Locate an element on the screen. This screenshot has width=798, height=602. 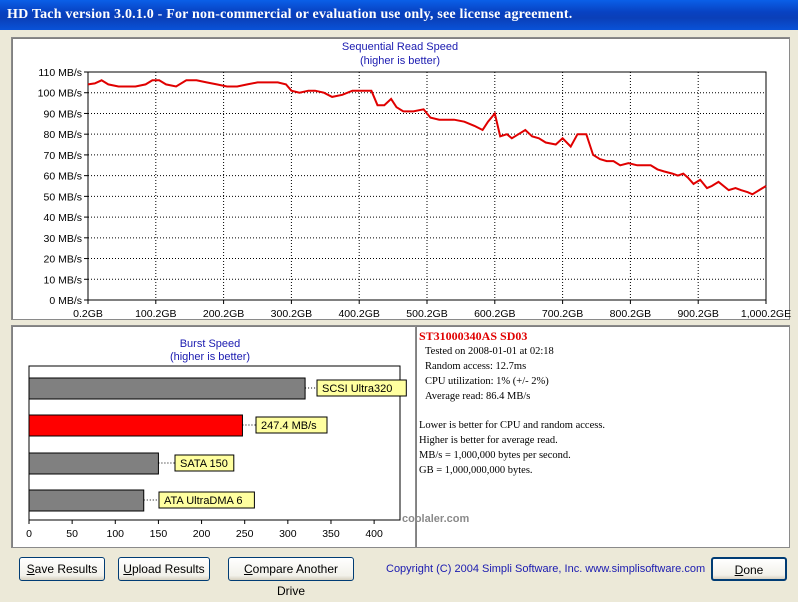
y-tick-label: 70 MB/s is located at coordinates (62, 156).